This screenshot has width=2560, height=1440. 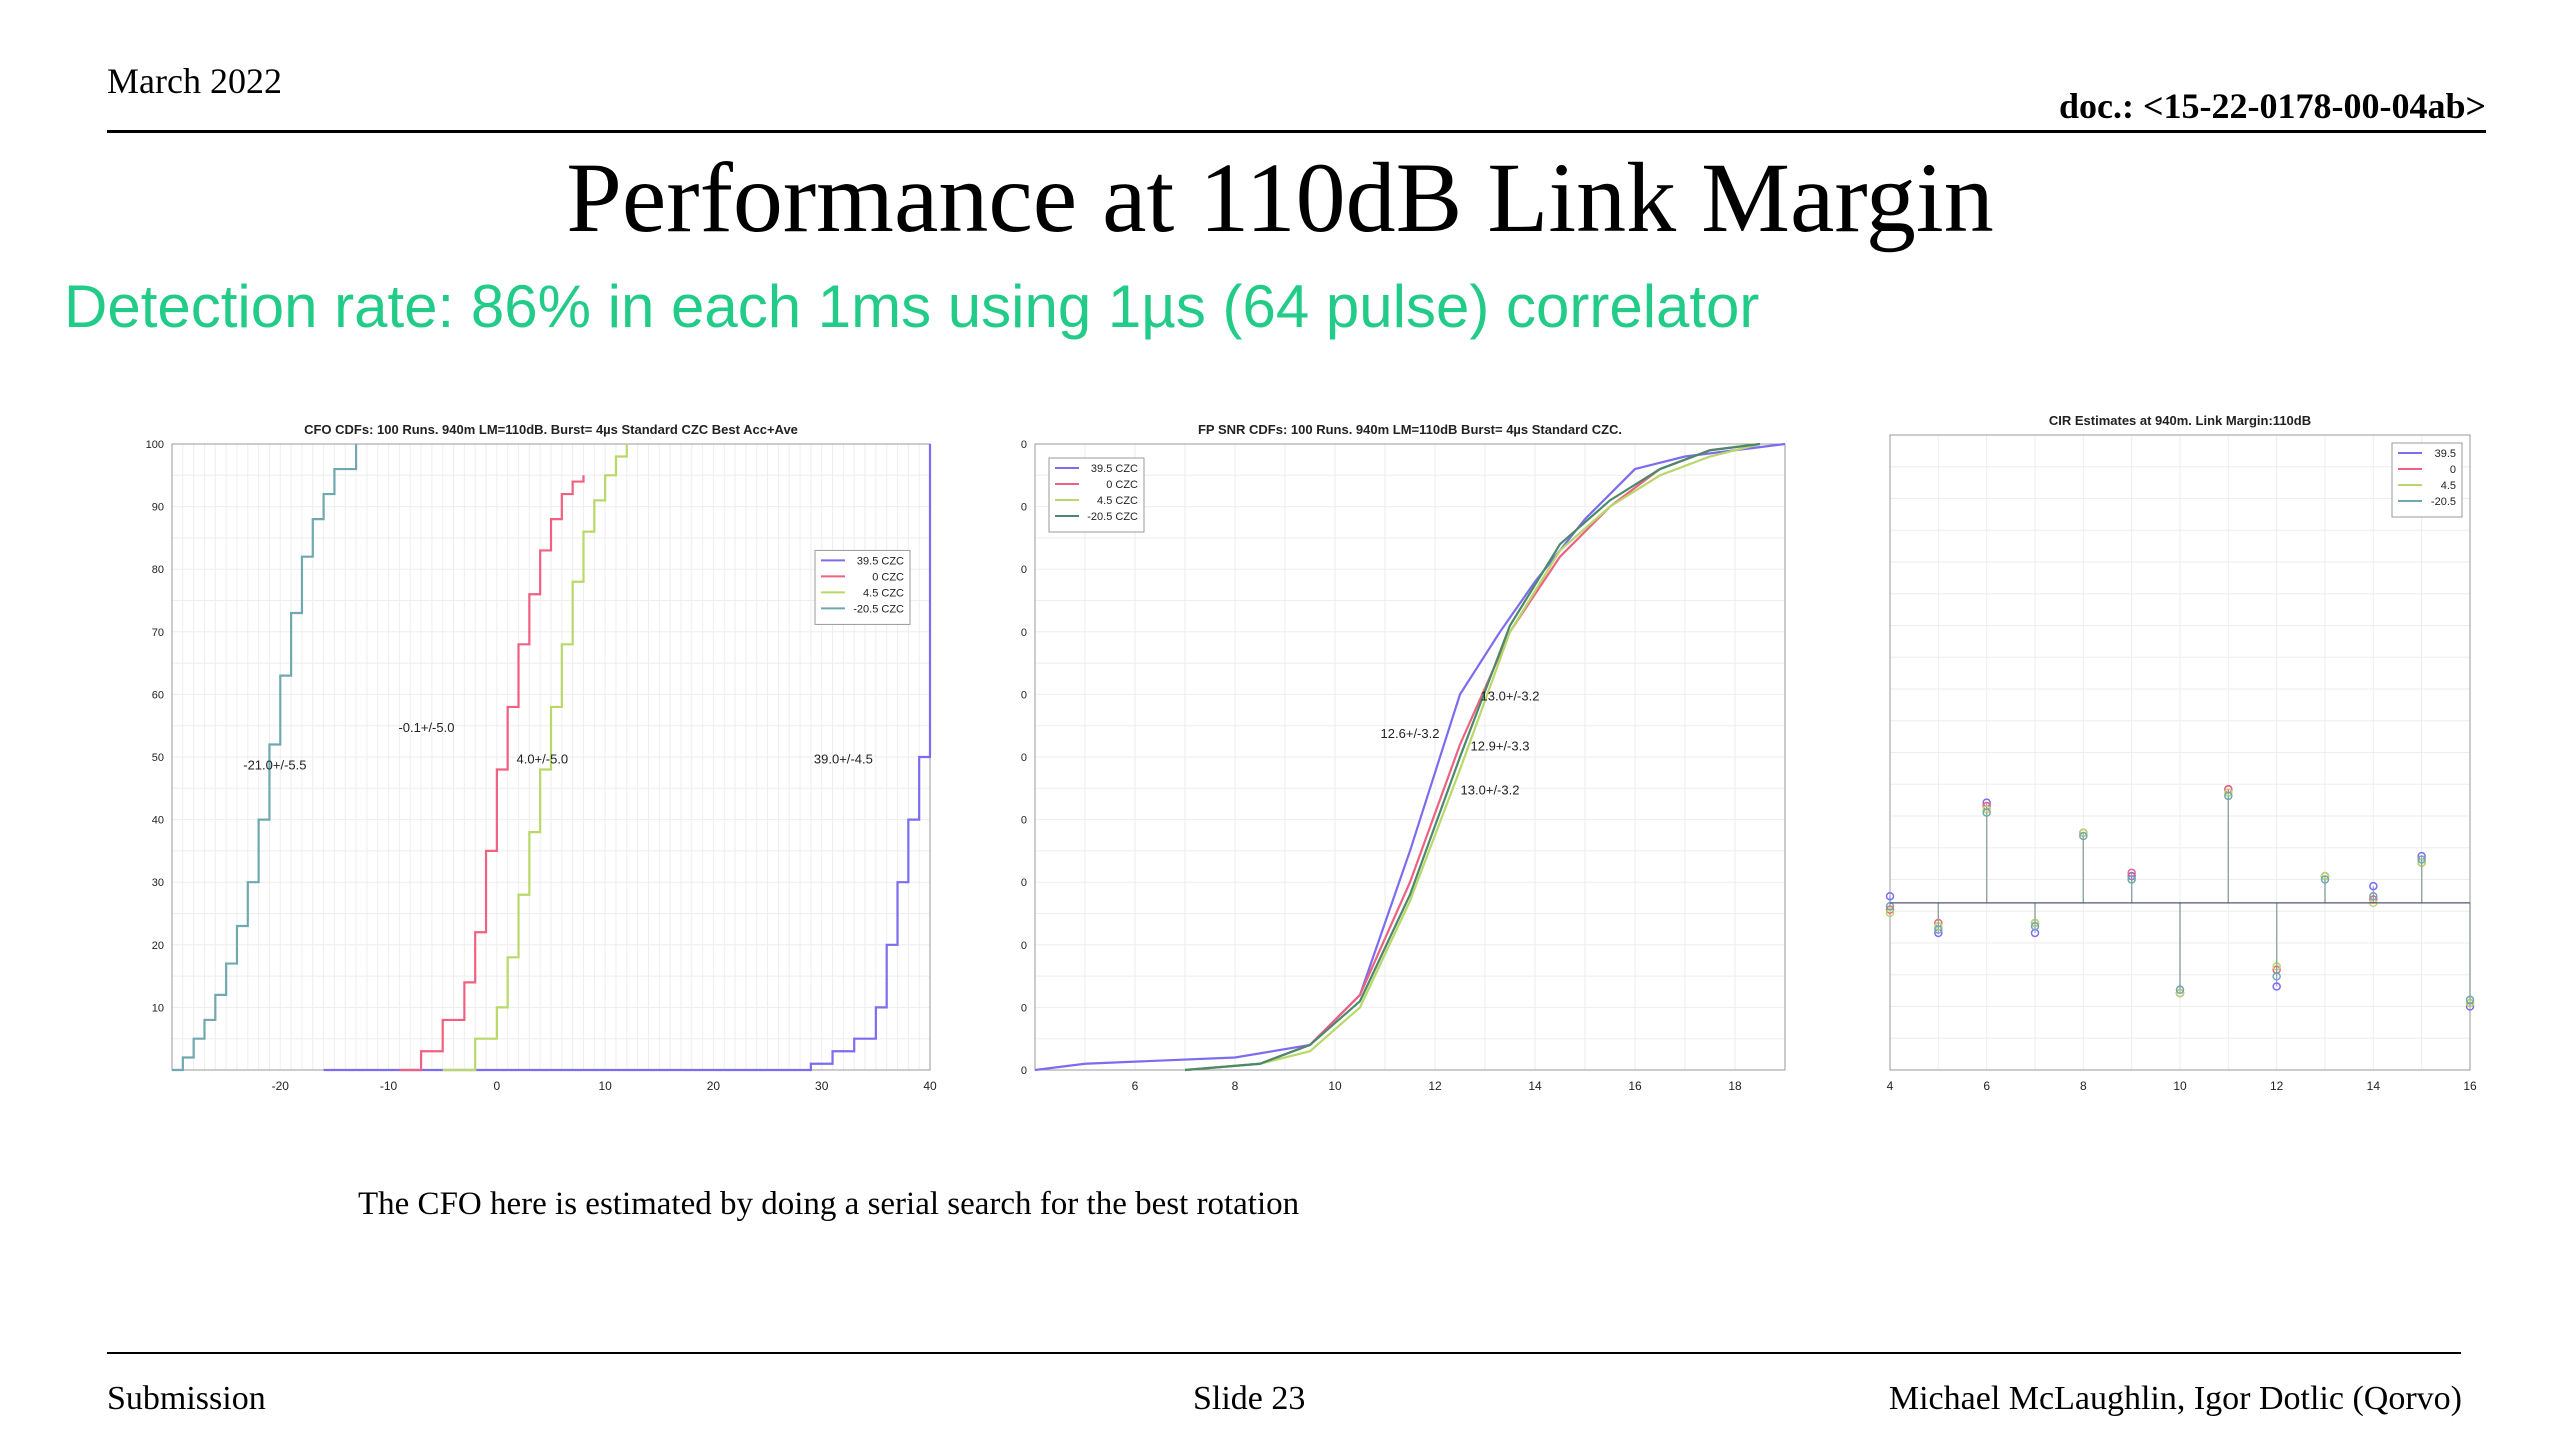 I want to click on y-tick-label: 20, so click(x=158, y=946).